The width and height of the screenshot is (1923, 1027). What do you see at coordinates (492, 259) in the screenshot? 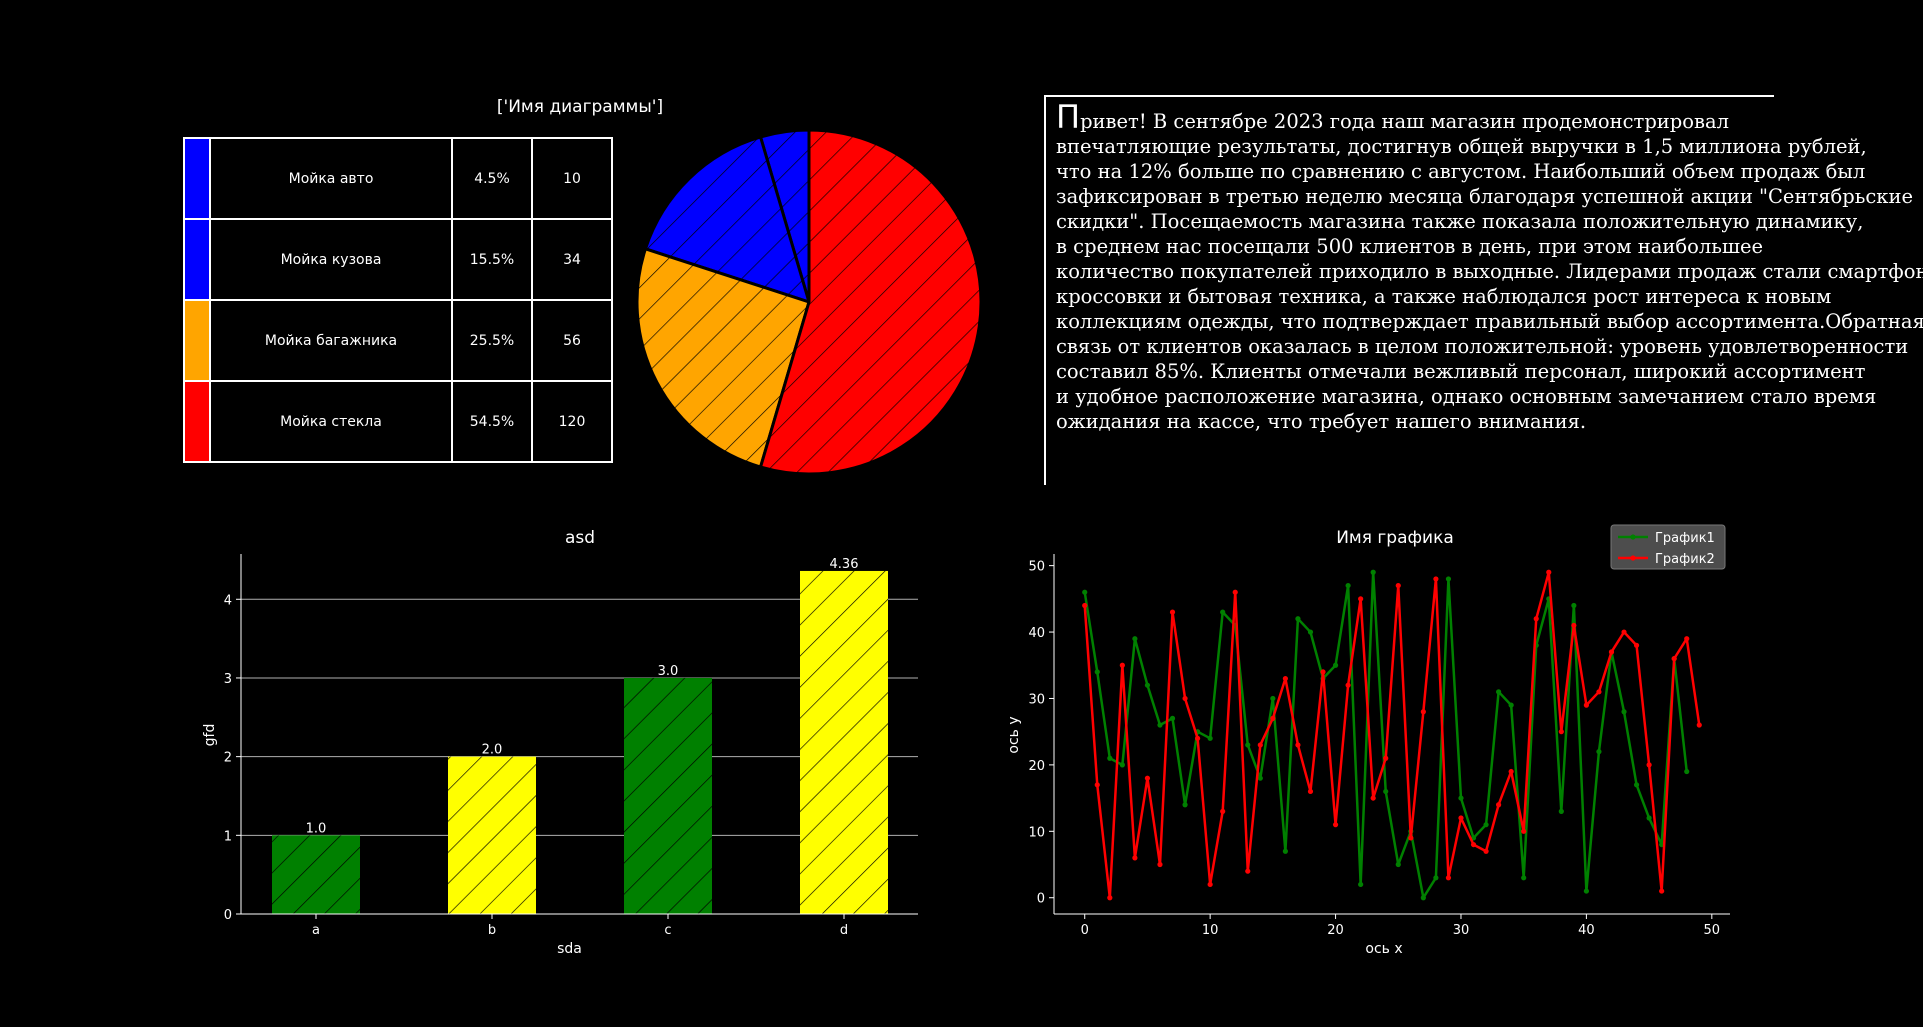
I see `table-cell-percent: 15.5%` at bounding box center [492, 259].